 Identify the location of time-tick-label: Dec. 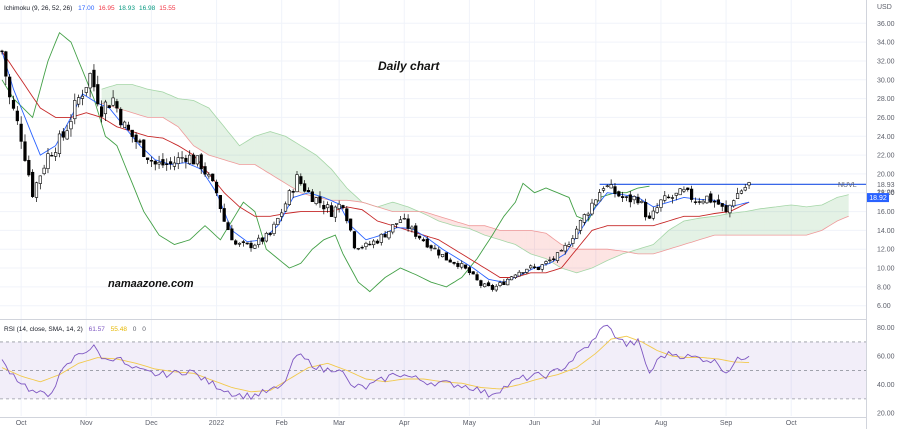
(151, 423).